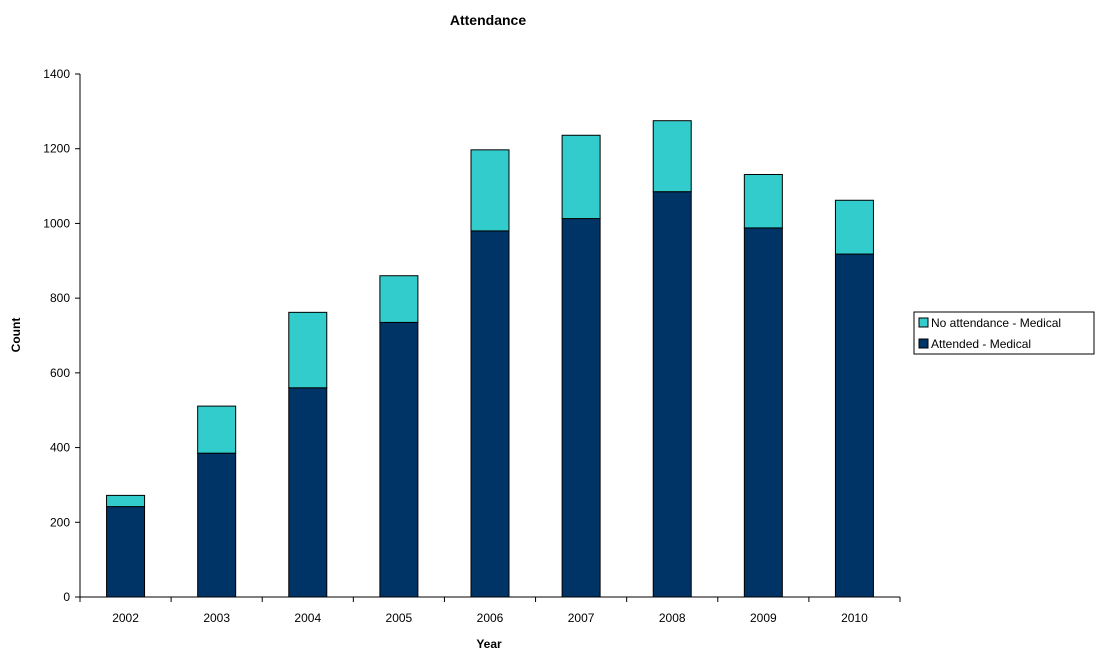 This screenshot has height=650, width=1097. What do you see at coordinates (60, 448) in the screenshot?
I see `y-tick-label: 400` at bounding box center [60, 448].